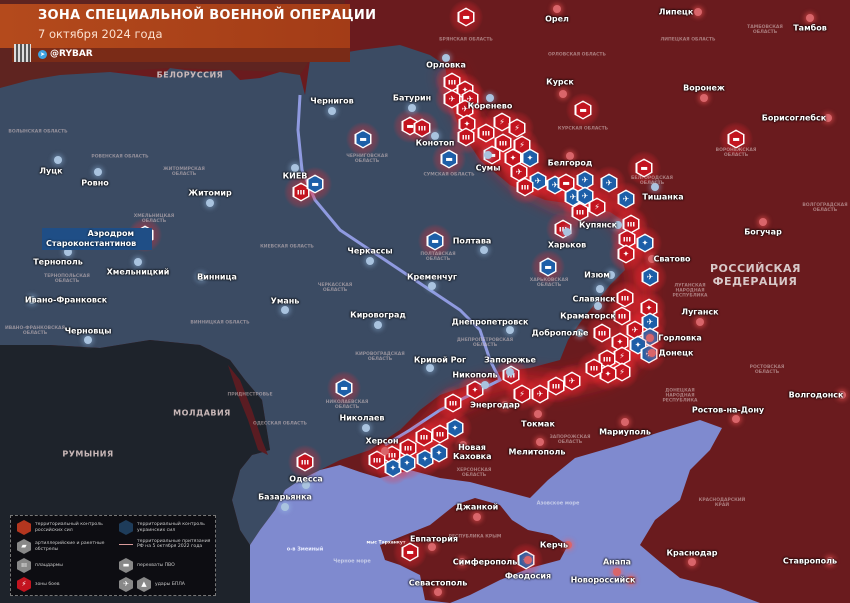 This screenshot has width=850, height=603. Describe the element at coordinates (440, 360) in the screenshot. I see `city-label: Кривой Рог` at that location.